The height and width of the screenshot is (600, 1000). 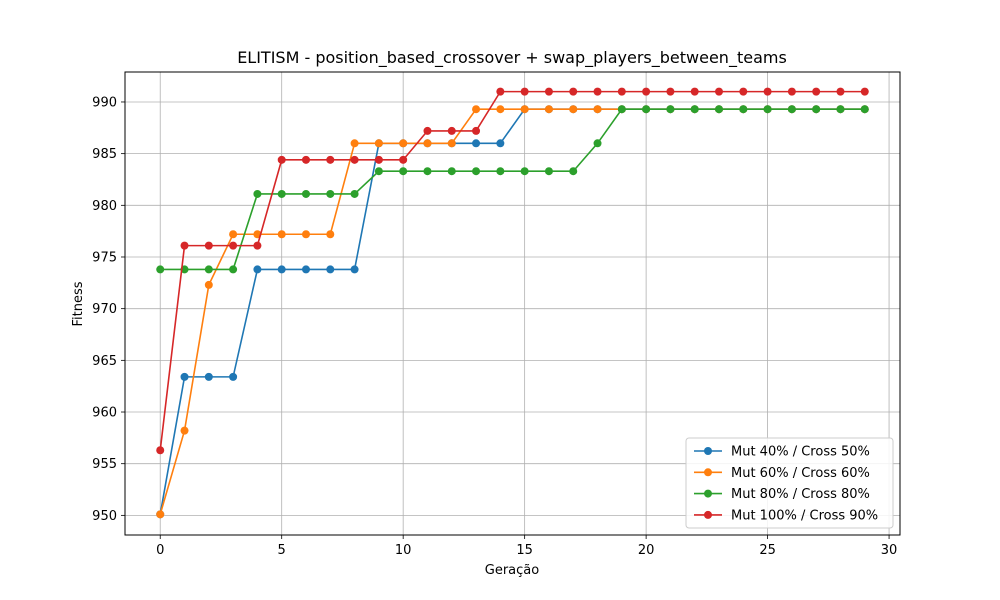 What do you see at coordinates (104, 464) in the screenshot?
I see `y-tick-label: 955` at bounding box center [104, 464].